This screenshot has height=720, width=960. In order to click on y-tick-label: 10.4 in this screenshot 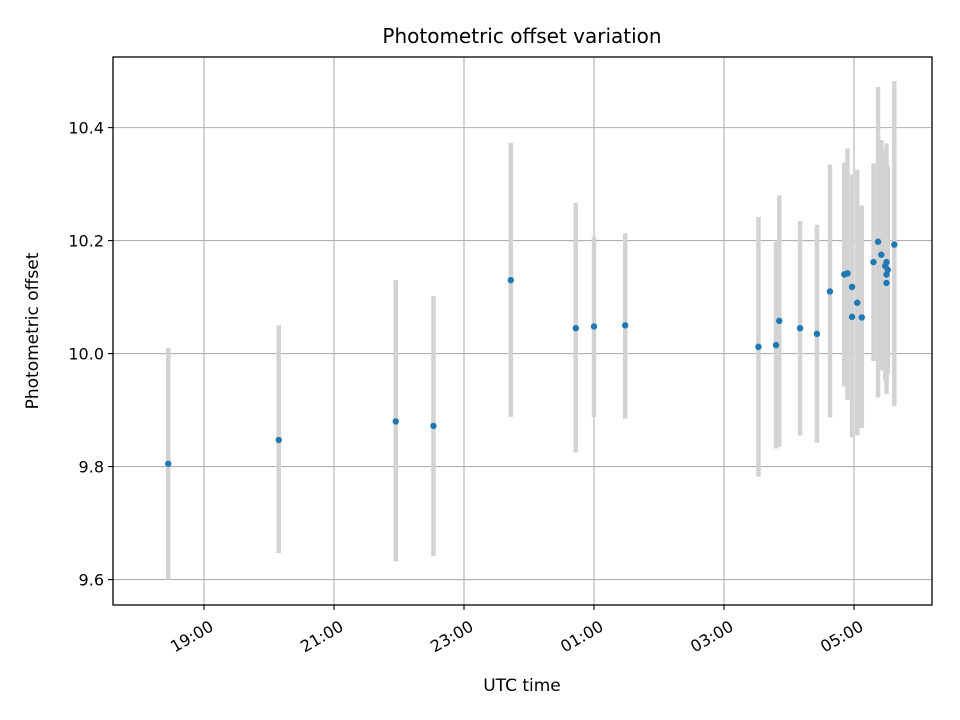, I will do `click(86, 128)`.